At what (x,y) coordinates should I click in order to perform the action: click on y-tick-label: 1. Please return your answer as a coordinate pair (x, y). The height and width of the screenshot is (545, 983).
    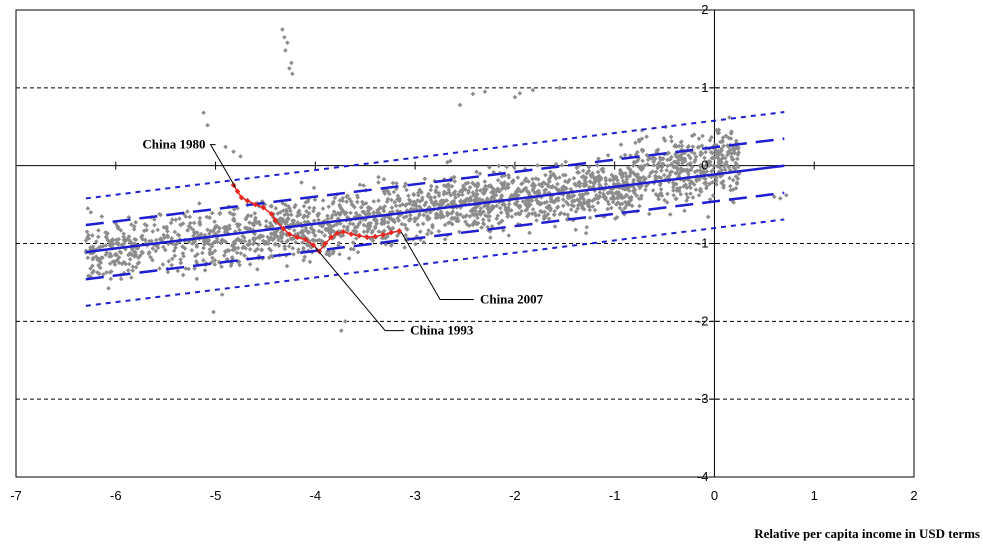
    Looking at the image, I should click on (704, 87).